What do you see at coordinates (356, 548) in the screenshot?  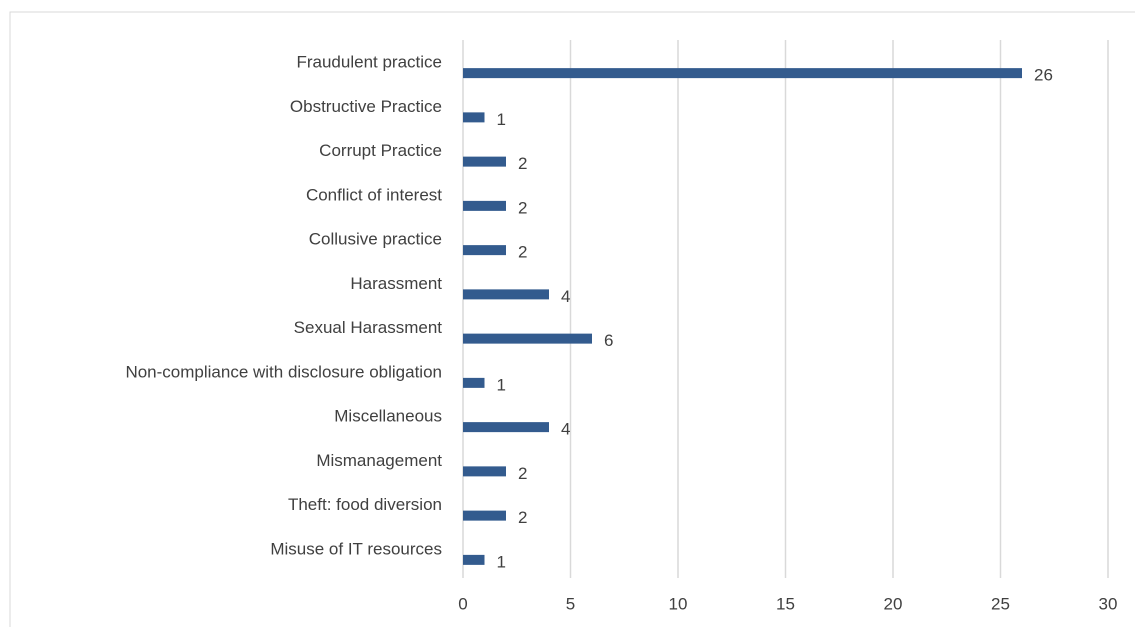 I see `y-tick-label: Misuse of IT resources` at bounding box center [356, 548].